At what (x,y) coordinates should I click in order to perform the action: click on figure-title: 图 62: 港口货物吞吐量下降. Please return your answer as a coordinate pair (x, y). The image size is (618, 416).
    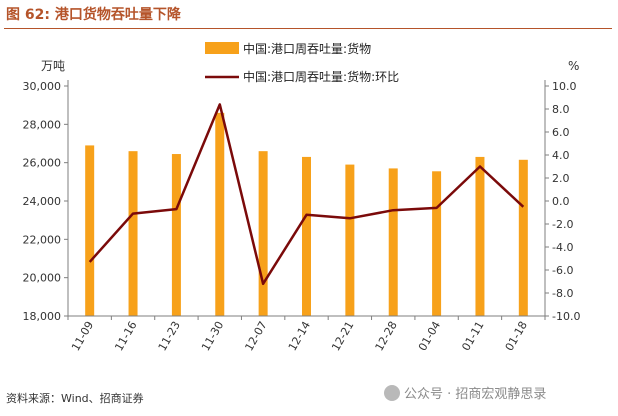
    Looking at the image, I should click on (93, 15).